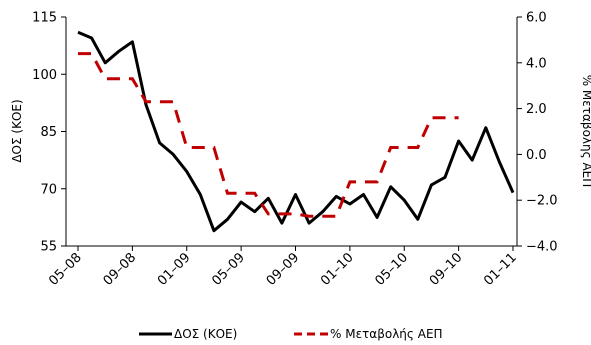 The height and width of the screenshot is (345, 591). I want to click on left-tick-label: 70, so click(48, 189).